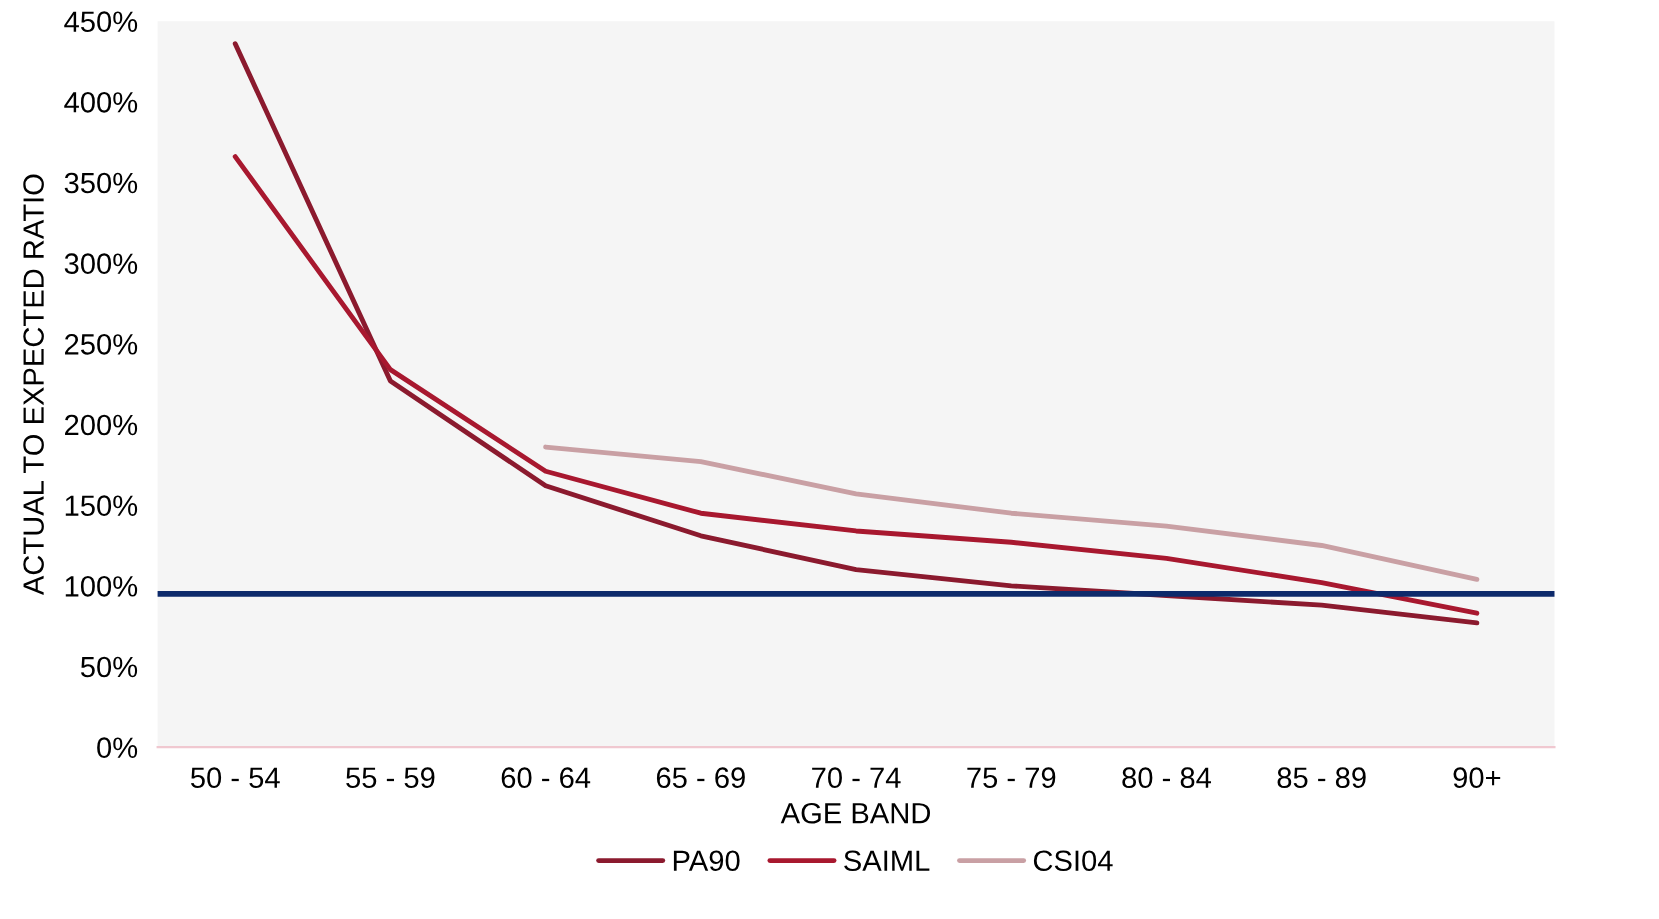 This screenshot has height=919, width=1659. I want to click on x-tick-label: 55 - 59, so click(390, 778).